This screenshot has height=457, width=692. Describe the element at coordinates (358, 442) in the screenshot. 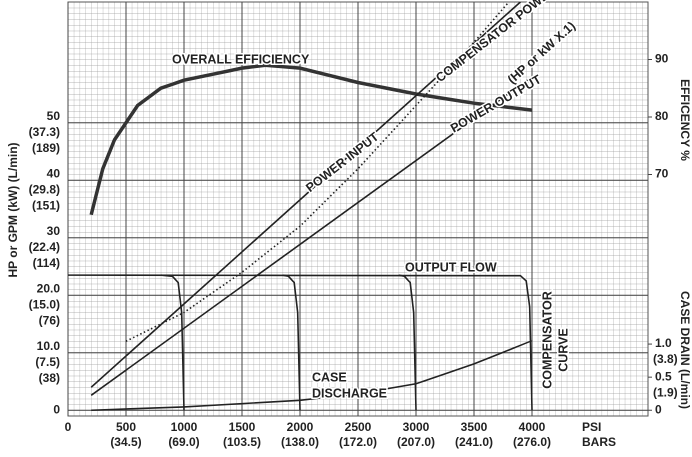

I see `x-tick-sublabel: (172.0)` at that location.